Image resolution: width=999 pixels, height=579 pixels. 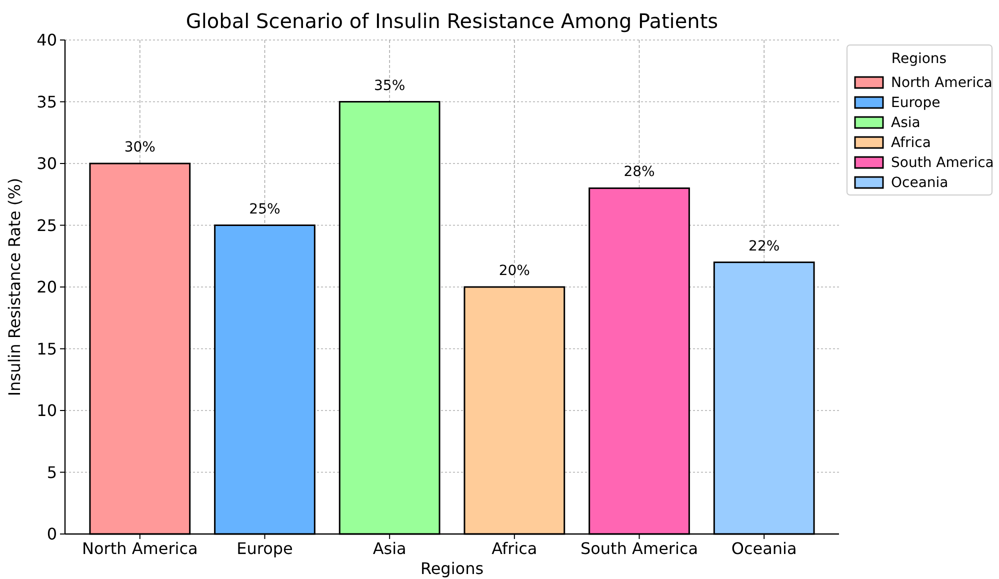 What do you see at coordinates (46, 287) in the screenshot?
I see `y-tick-label: 20` at bounding box center [46, 287].